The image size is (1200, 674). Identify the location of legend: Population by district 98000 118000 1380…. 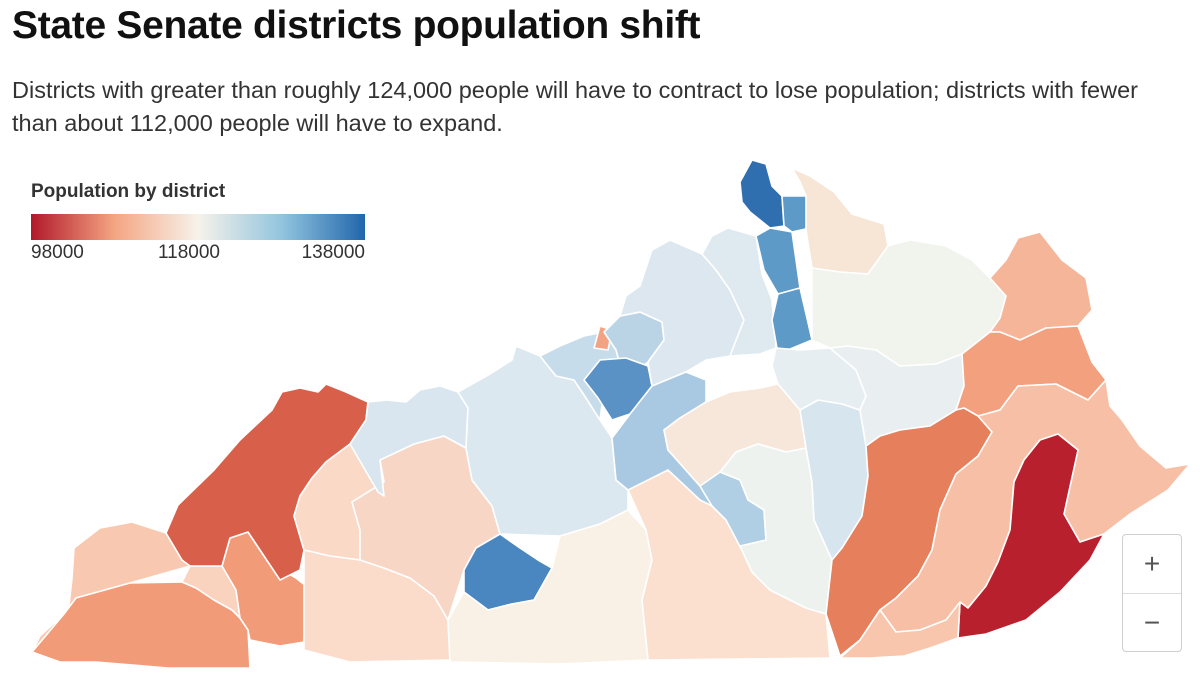
(198, 223).